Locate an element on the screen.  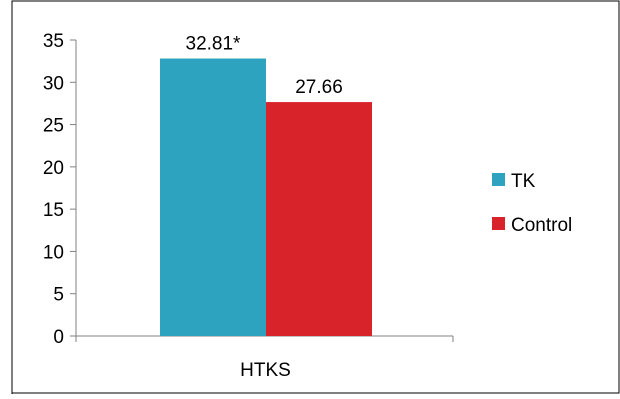
legend-swatch-tk is located at coordinates (498, 179).